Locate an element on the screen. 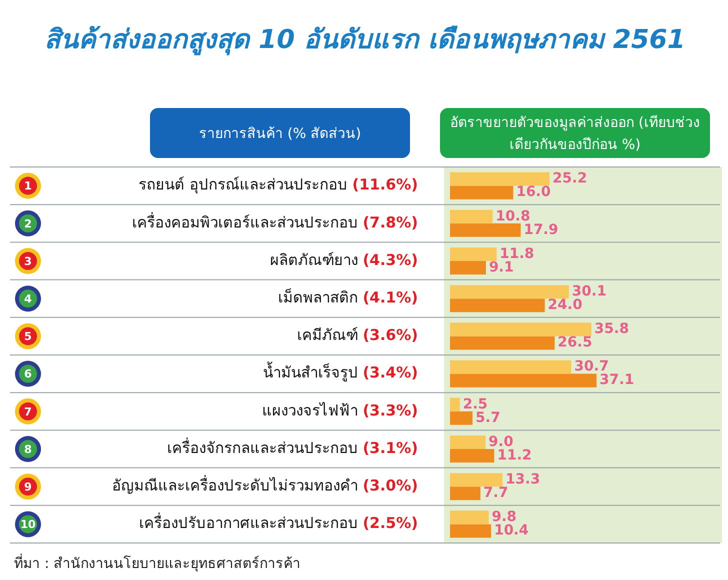 Image resolution: width=728 pixels, height=580 pixels. chart-title: สินค้าส่งออกสูงสุด 10 อันดับแรก เดือนพฤษภาคม 2561 is located at coordinates (365, 41).